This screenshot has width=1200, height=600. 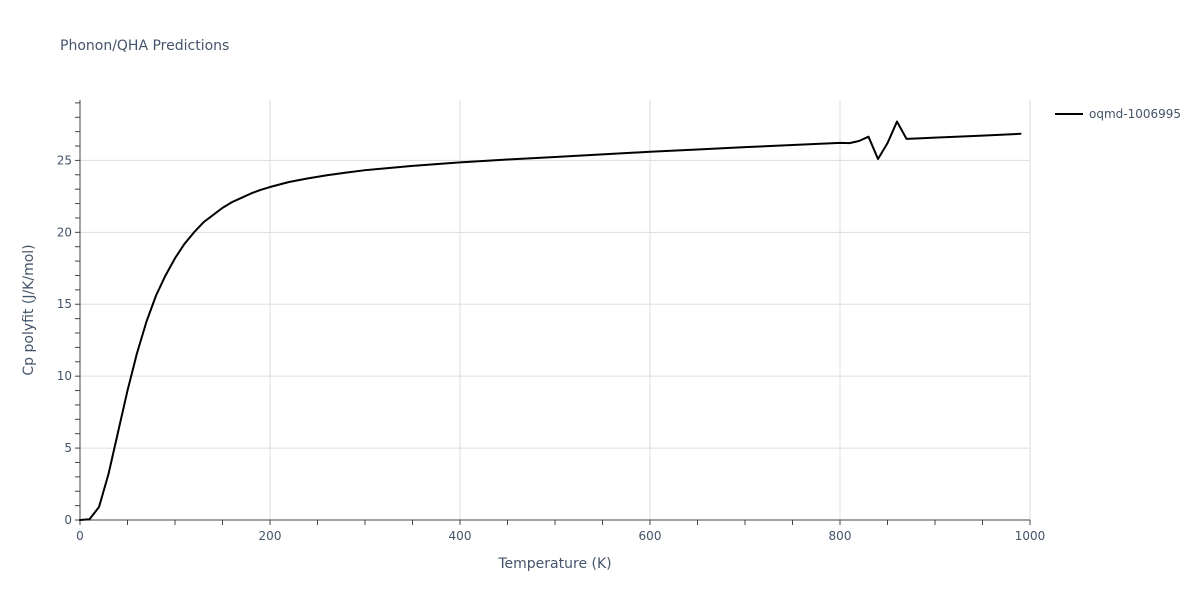 What do you see at coordinates (29, 309) in the screenshot?
I see `y-axis-title: Cp polyfit (J/K/mol)` at bounding box center [29, 309].